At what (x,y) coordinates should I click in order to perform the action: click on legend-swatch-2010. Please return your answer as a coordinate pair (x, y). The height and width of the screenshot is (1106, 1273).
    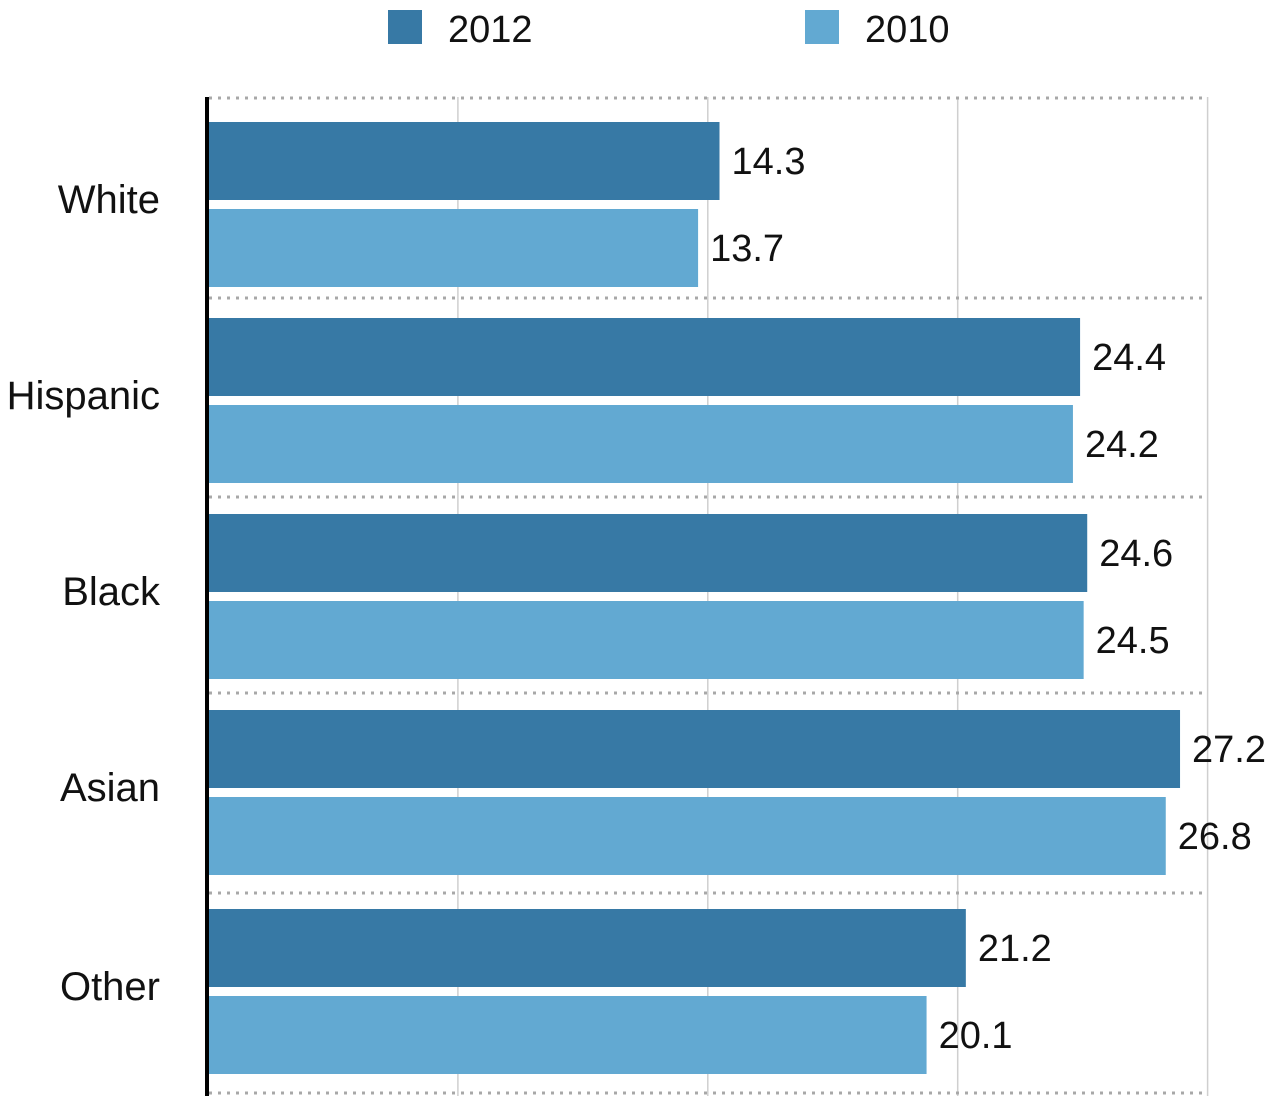
    Looking at the image, I should click on (822, 27).